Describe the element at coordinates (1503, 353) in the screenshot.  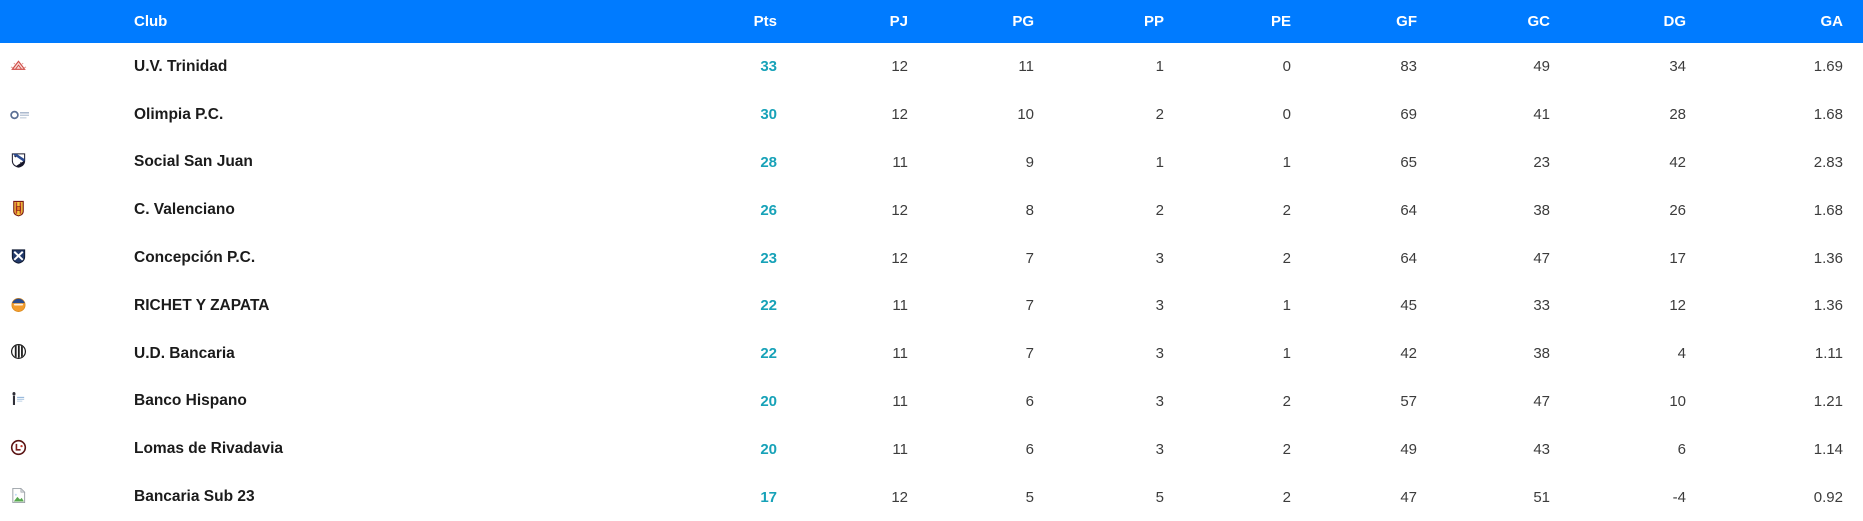
I see `goals-against-cell: 38` at that location.